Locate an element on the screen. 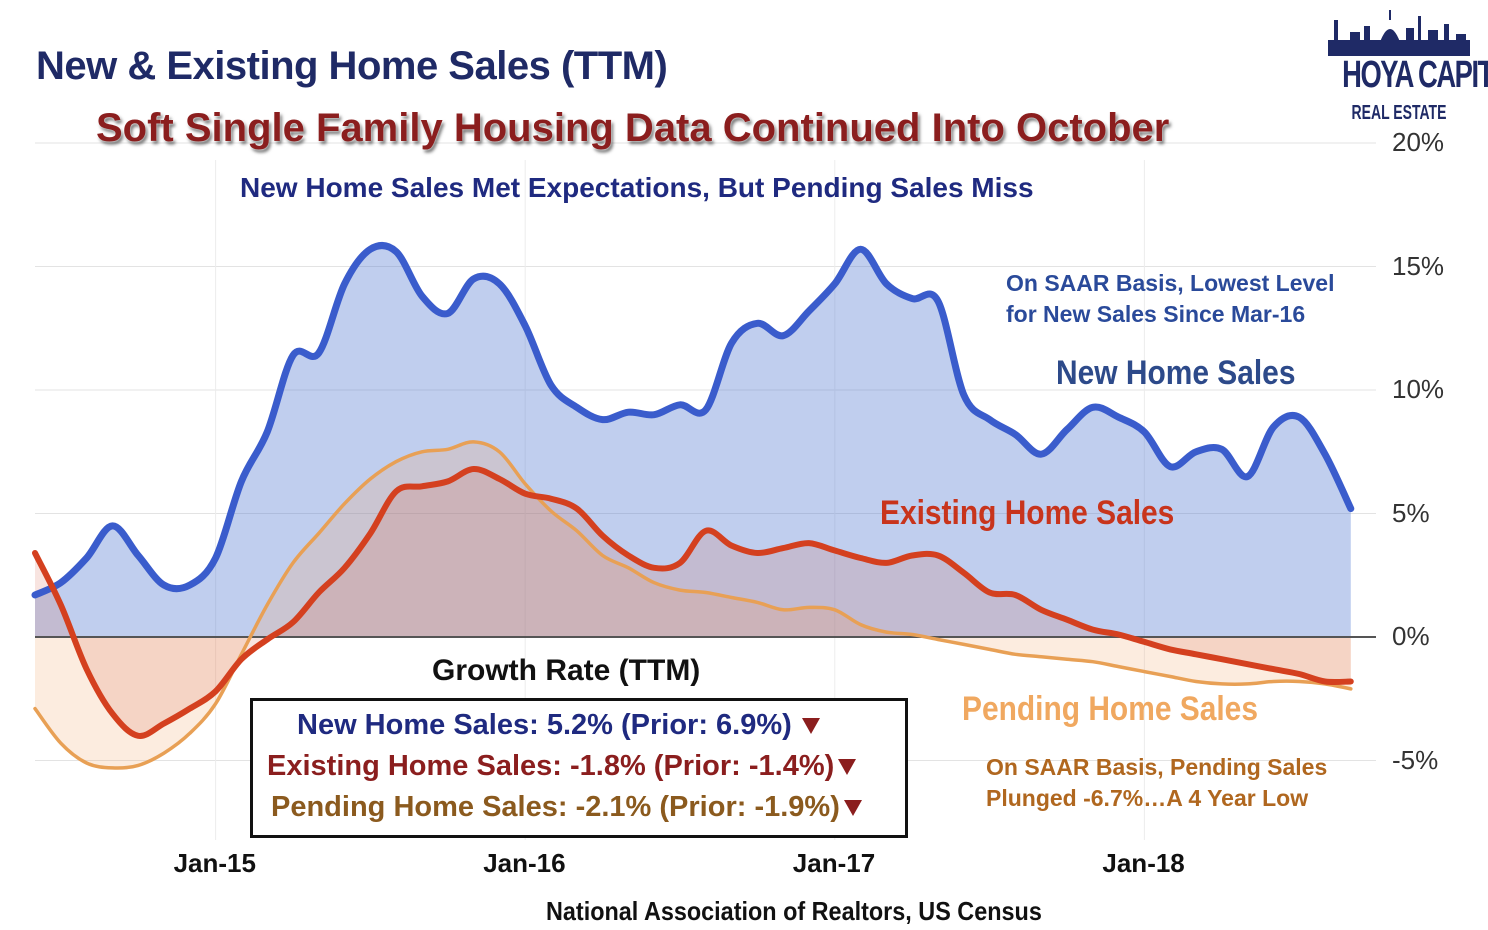 The image size is (1488, 930). x-tick-label: Jan-17 is located at coordinates (834, 863).